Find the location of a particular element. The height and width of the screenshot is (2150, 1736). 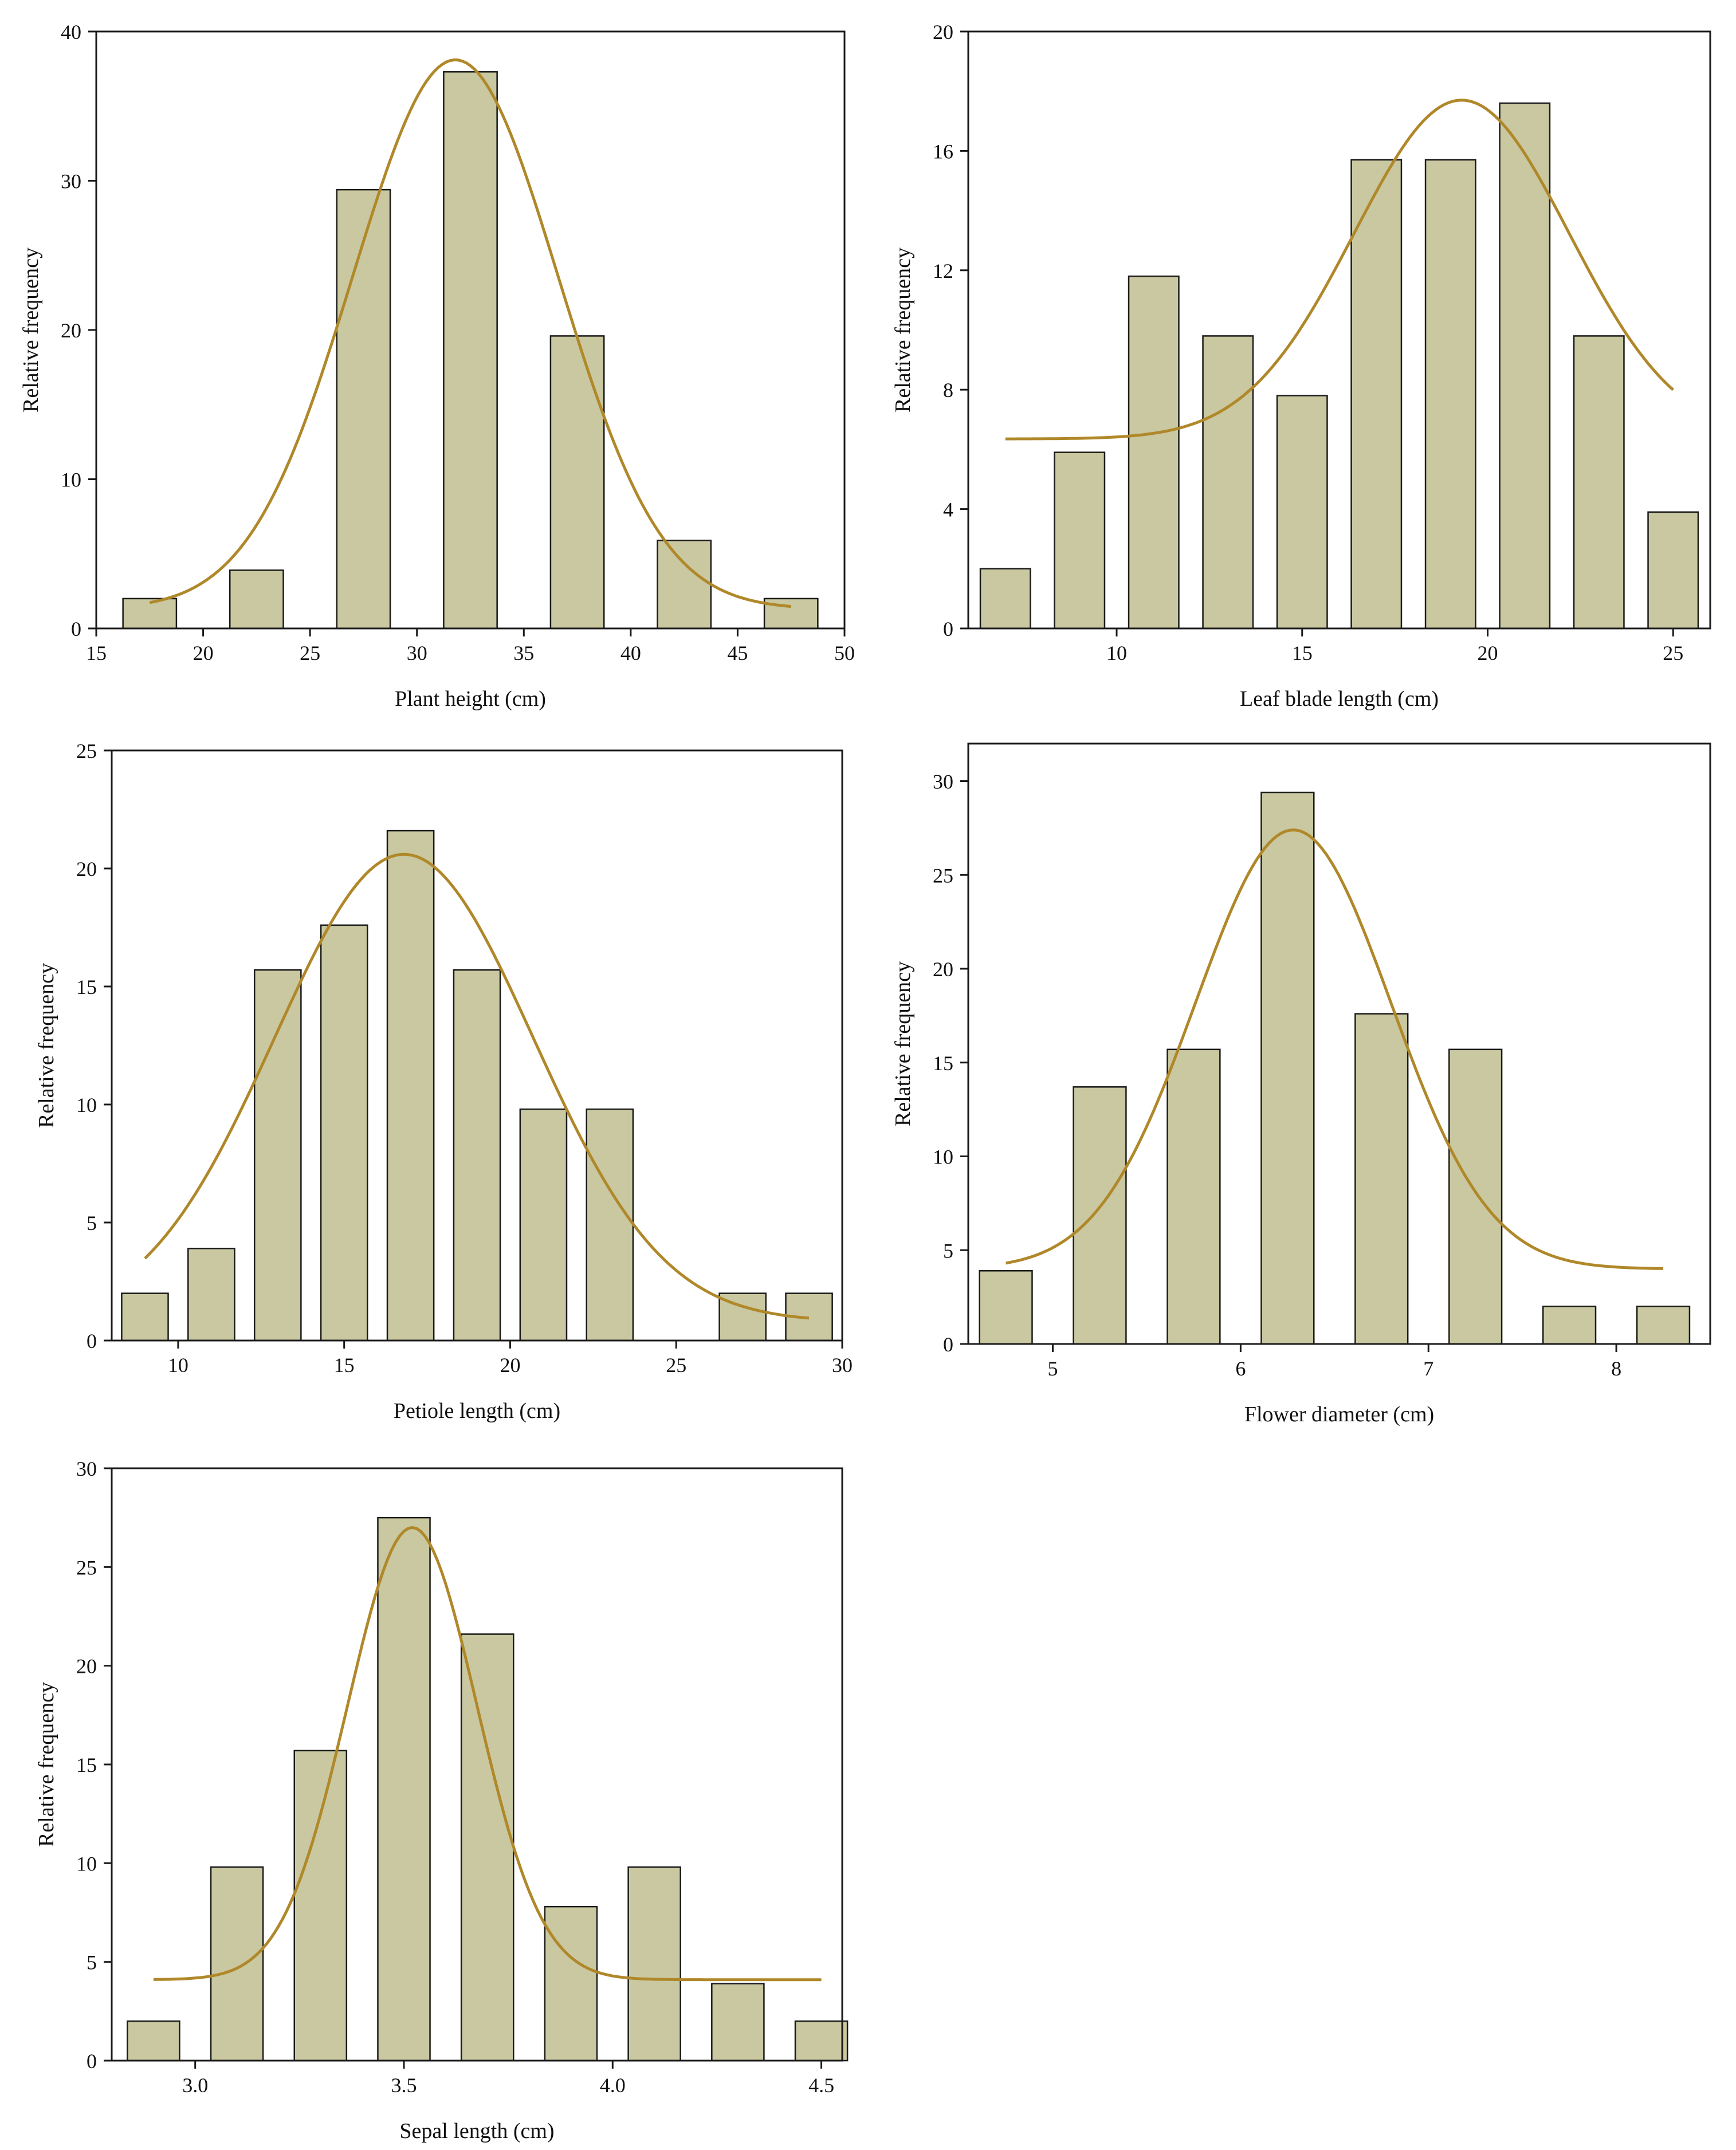

y-tick-label: 12 is located at coordinates (943, 271).